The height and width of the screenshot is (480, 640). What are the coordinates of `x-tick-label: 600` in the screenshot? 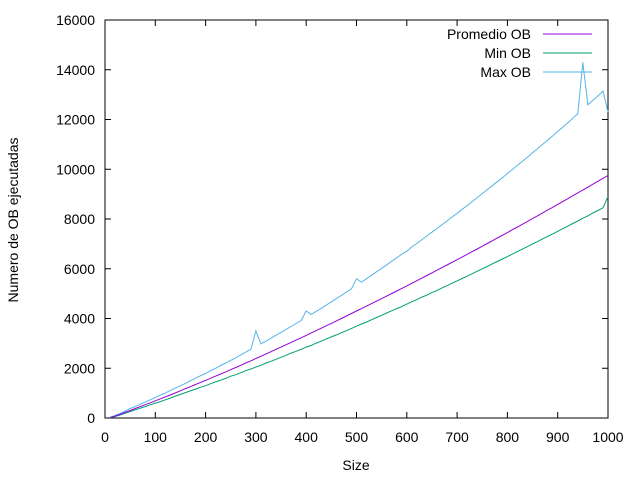 It's located at (407, 437).